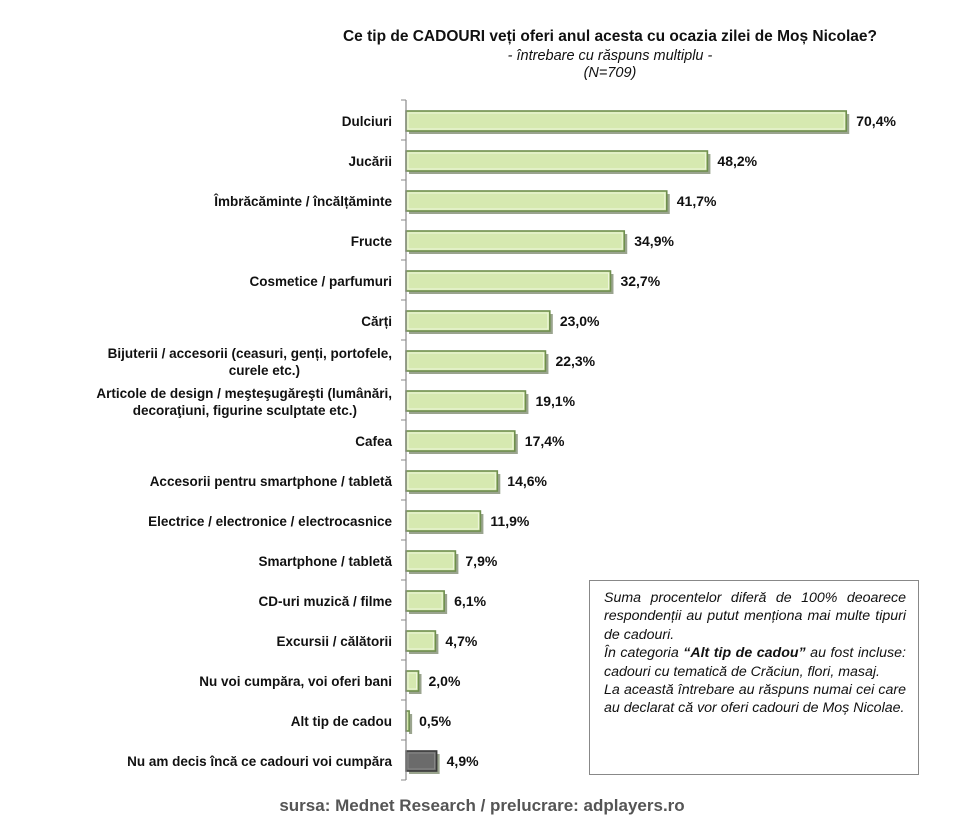 This screenshot has width=954, height=832. I want to click on category-label: Nu am decis încă ce cadouri voi cumpăra, so click(259, 761).